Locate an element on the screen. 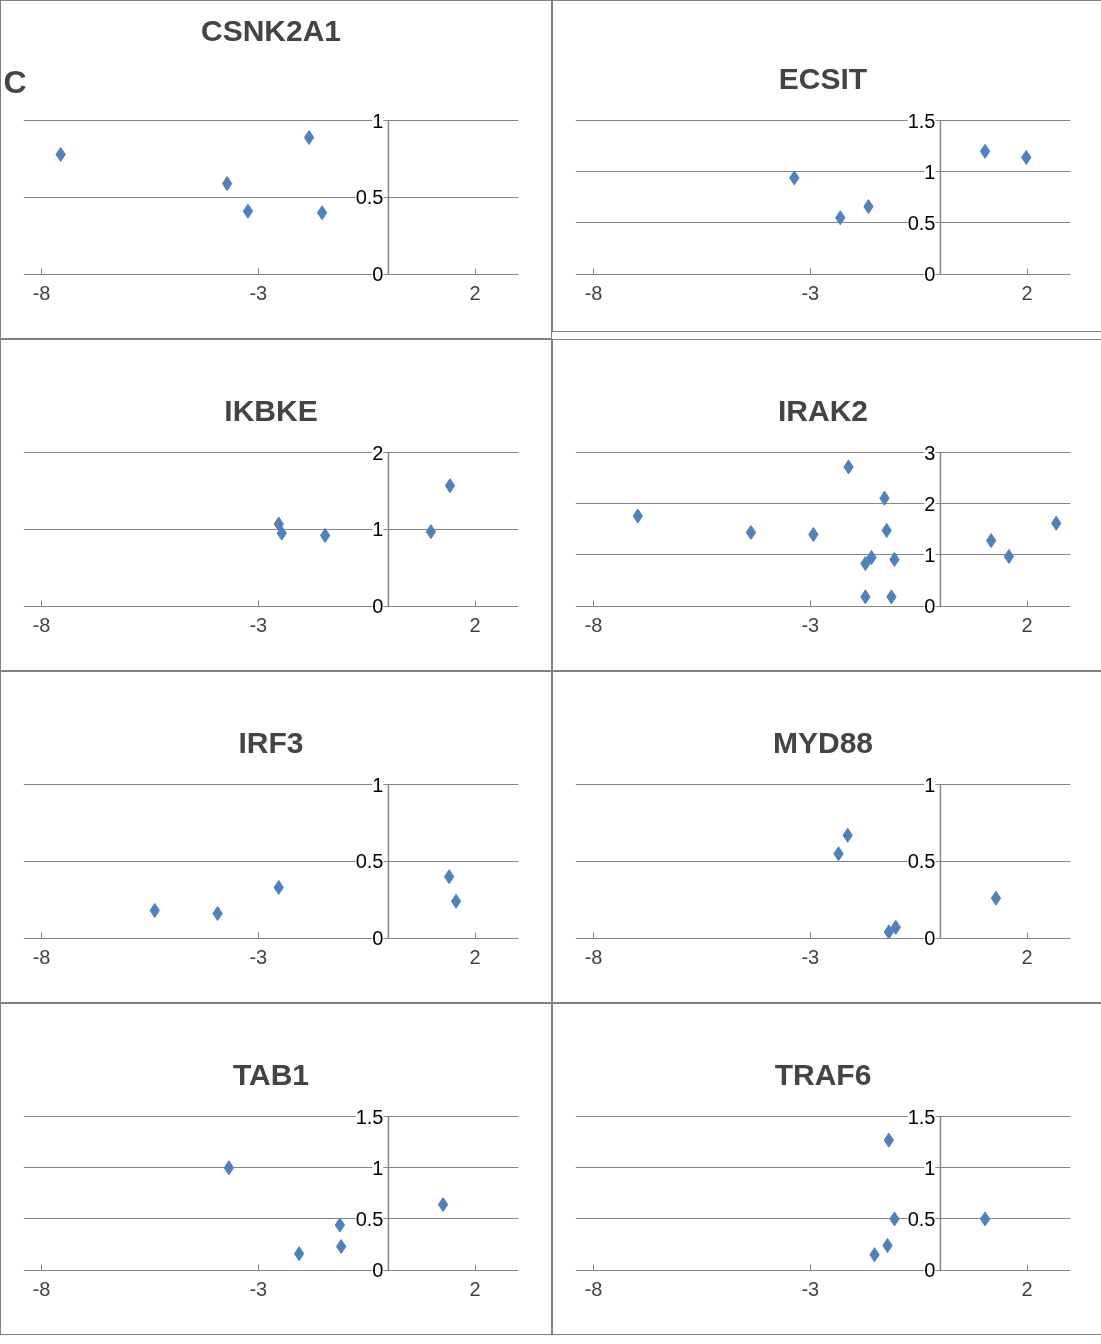 Image resolution: width=1101 pixels, height=1344 pixels. text: C is located at coordinates (15, 81).